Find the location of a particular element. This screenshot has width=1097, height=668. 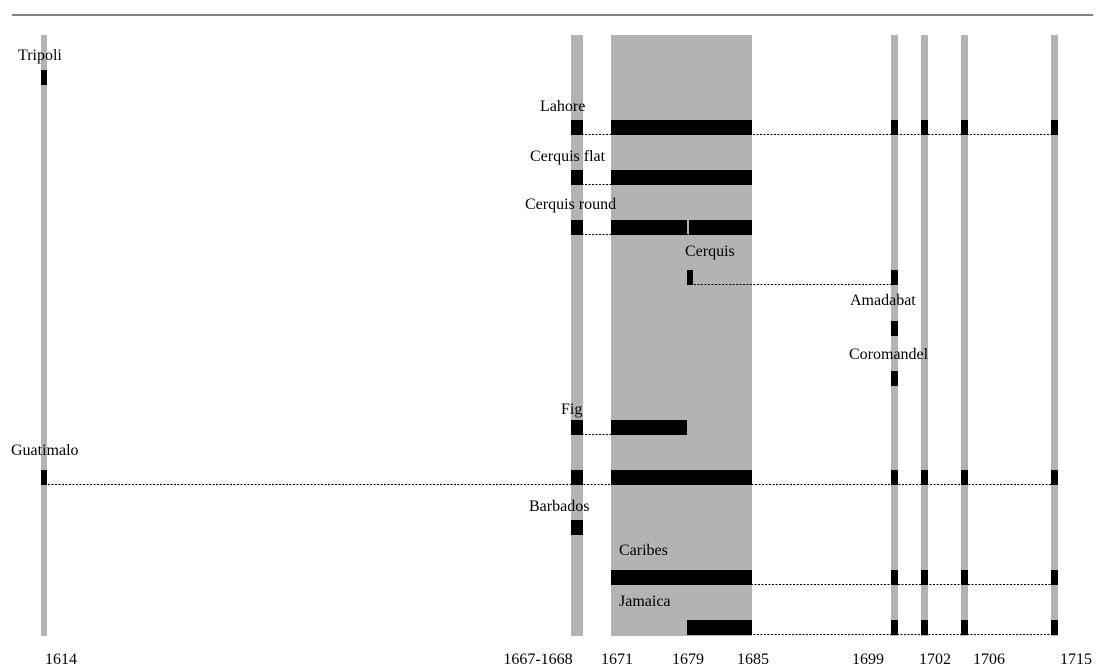

year-tick-label: 1614 is located at coordinates (61, 659).